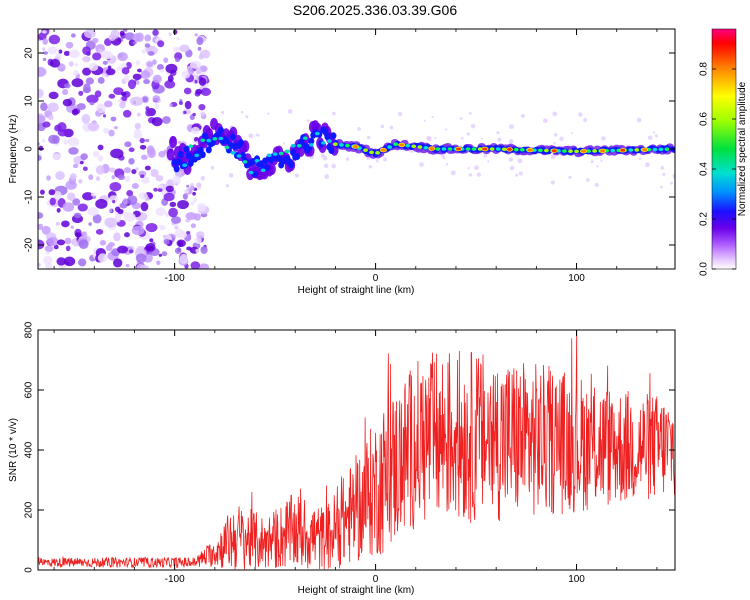 The height and width of the screenshot is (600, 750). Describe the element at coordinates (175, 278) in the screenshot. I see `x-tick-label: -100` at that location.